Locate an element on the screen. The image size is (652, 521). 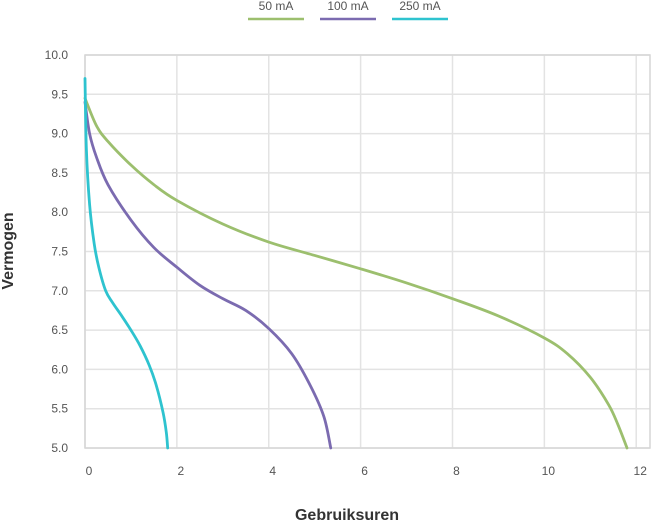
legend-label: 100 mA is located at coordinates (347, 6).